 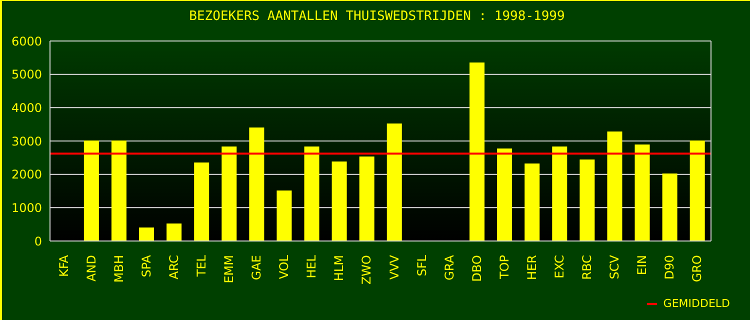 I want to click on x-tick-label: GRA, so click(x=449, y=267).